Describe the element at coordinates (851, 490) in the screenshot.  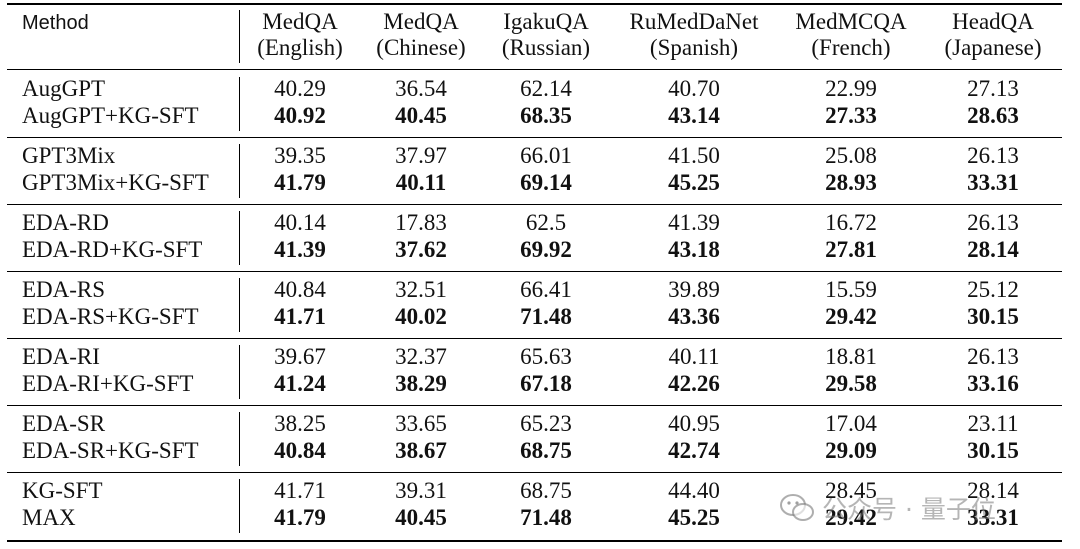
I see `table-cell: 28.45` at that location.